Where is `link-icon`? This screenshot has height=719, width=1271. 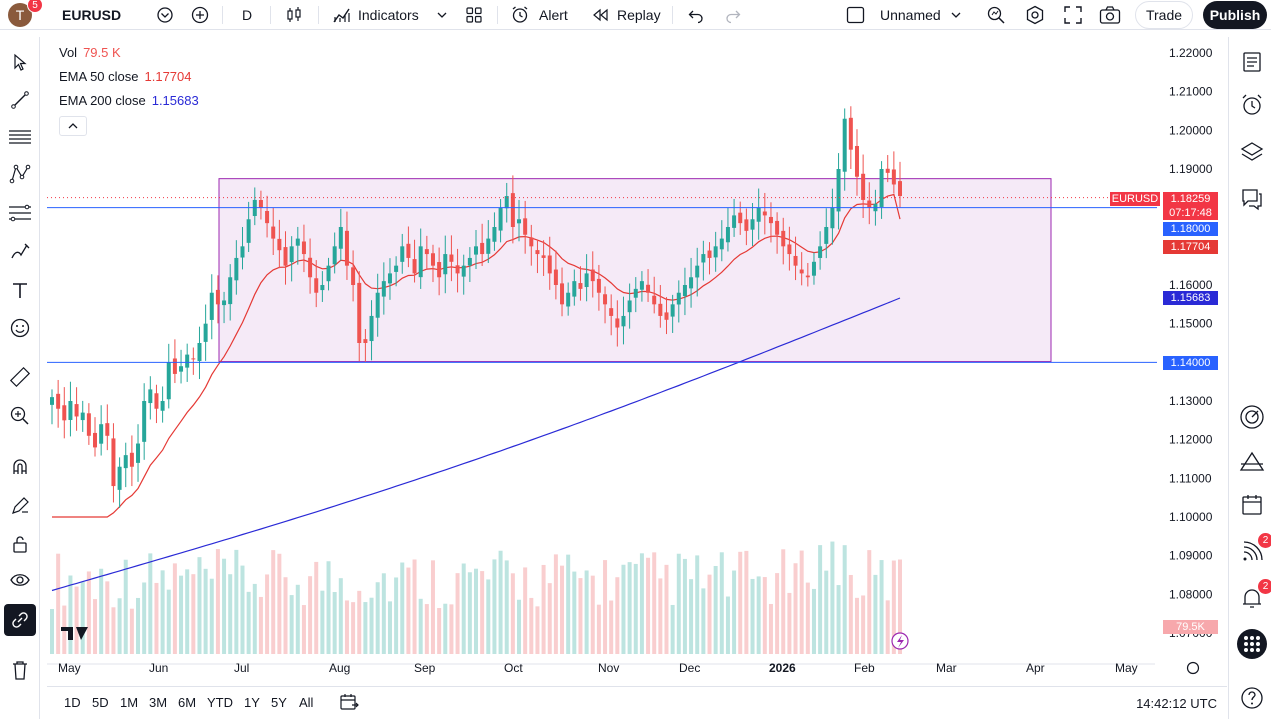 link-icon is located at coordinates (20, 620).